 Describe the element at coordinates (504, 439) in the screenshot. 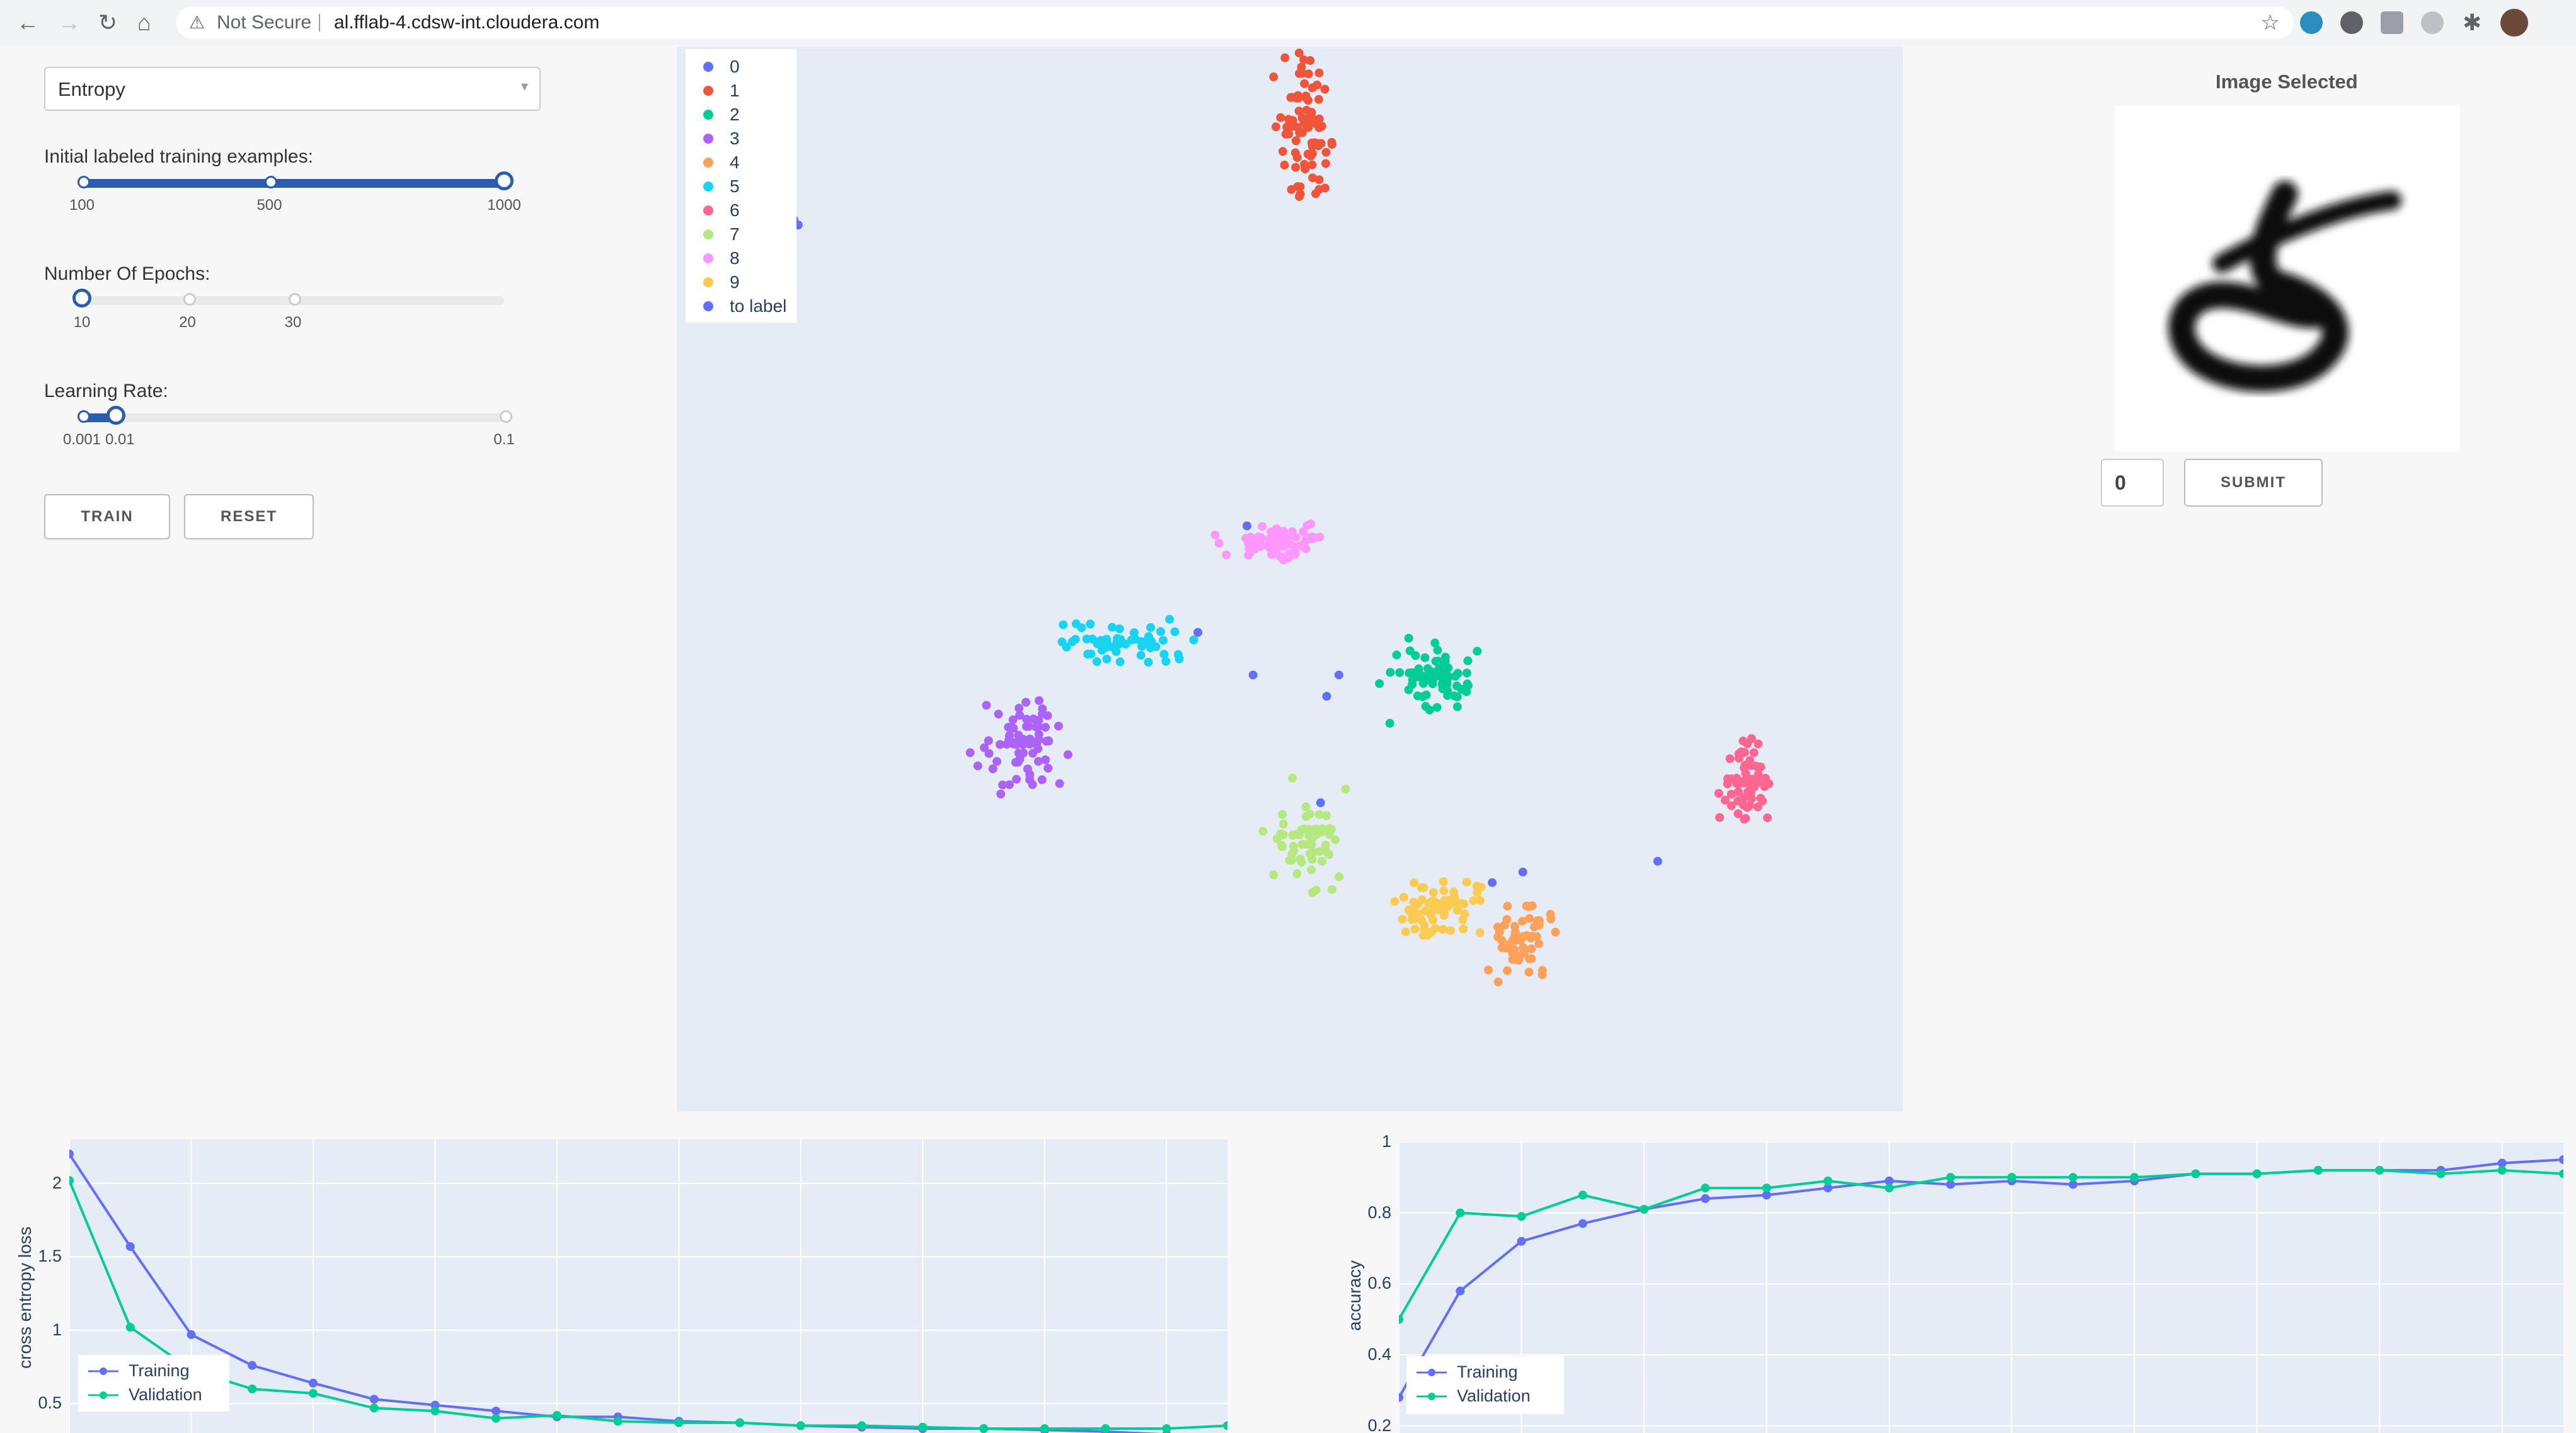

I see `slider-tick-label: 0.1` at that location.